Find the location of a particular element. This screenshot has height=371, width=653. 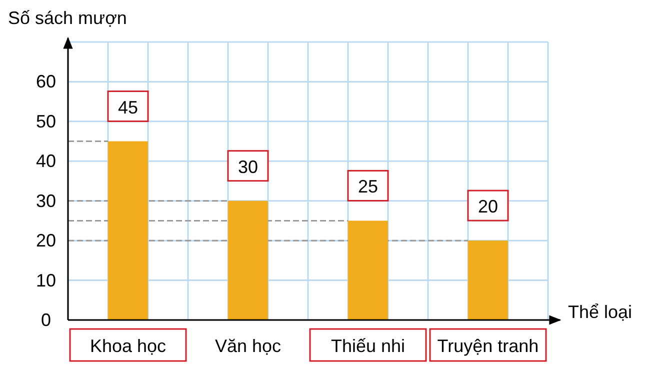

y-tick-label: 0 is located at coordinates (46, 320).